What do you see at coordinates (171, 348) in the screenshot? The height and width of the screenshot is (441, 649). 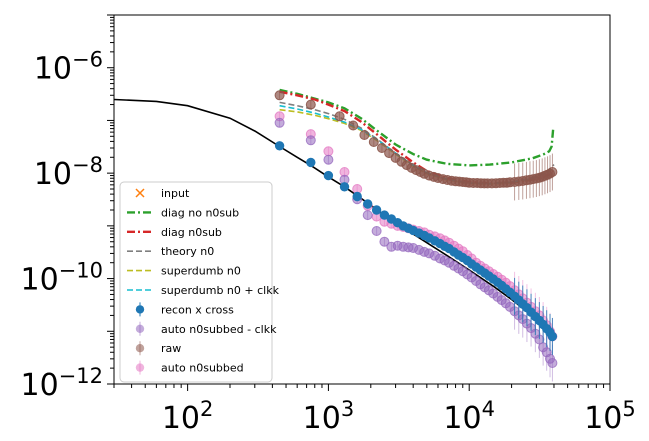 I see `legend-label: raw` at bounding box center [171, 348].